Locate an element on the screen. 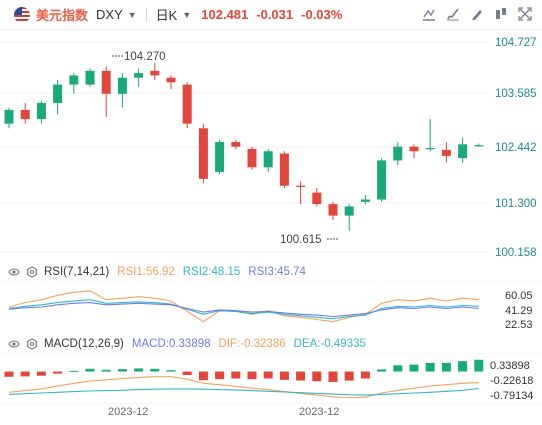  fullscreen-icon is located at coordinates (525, 14).